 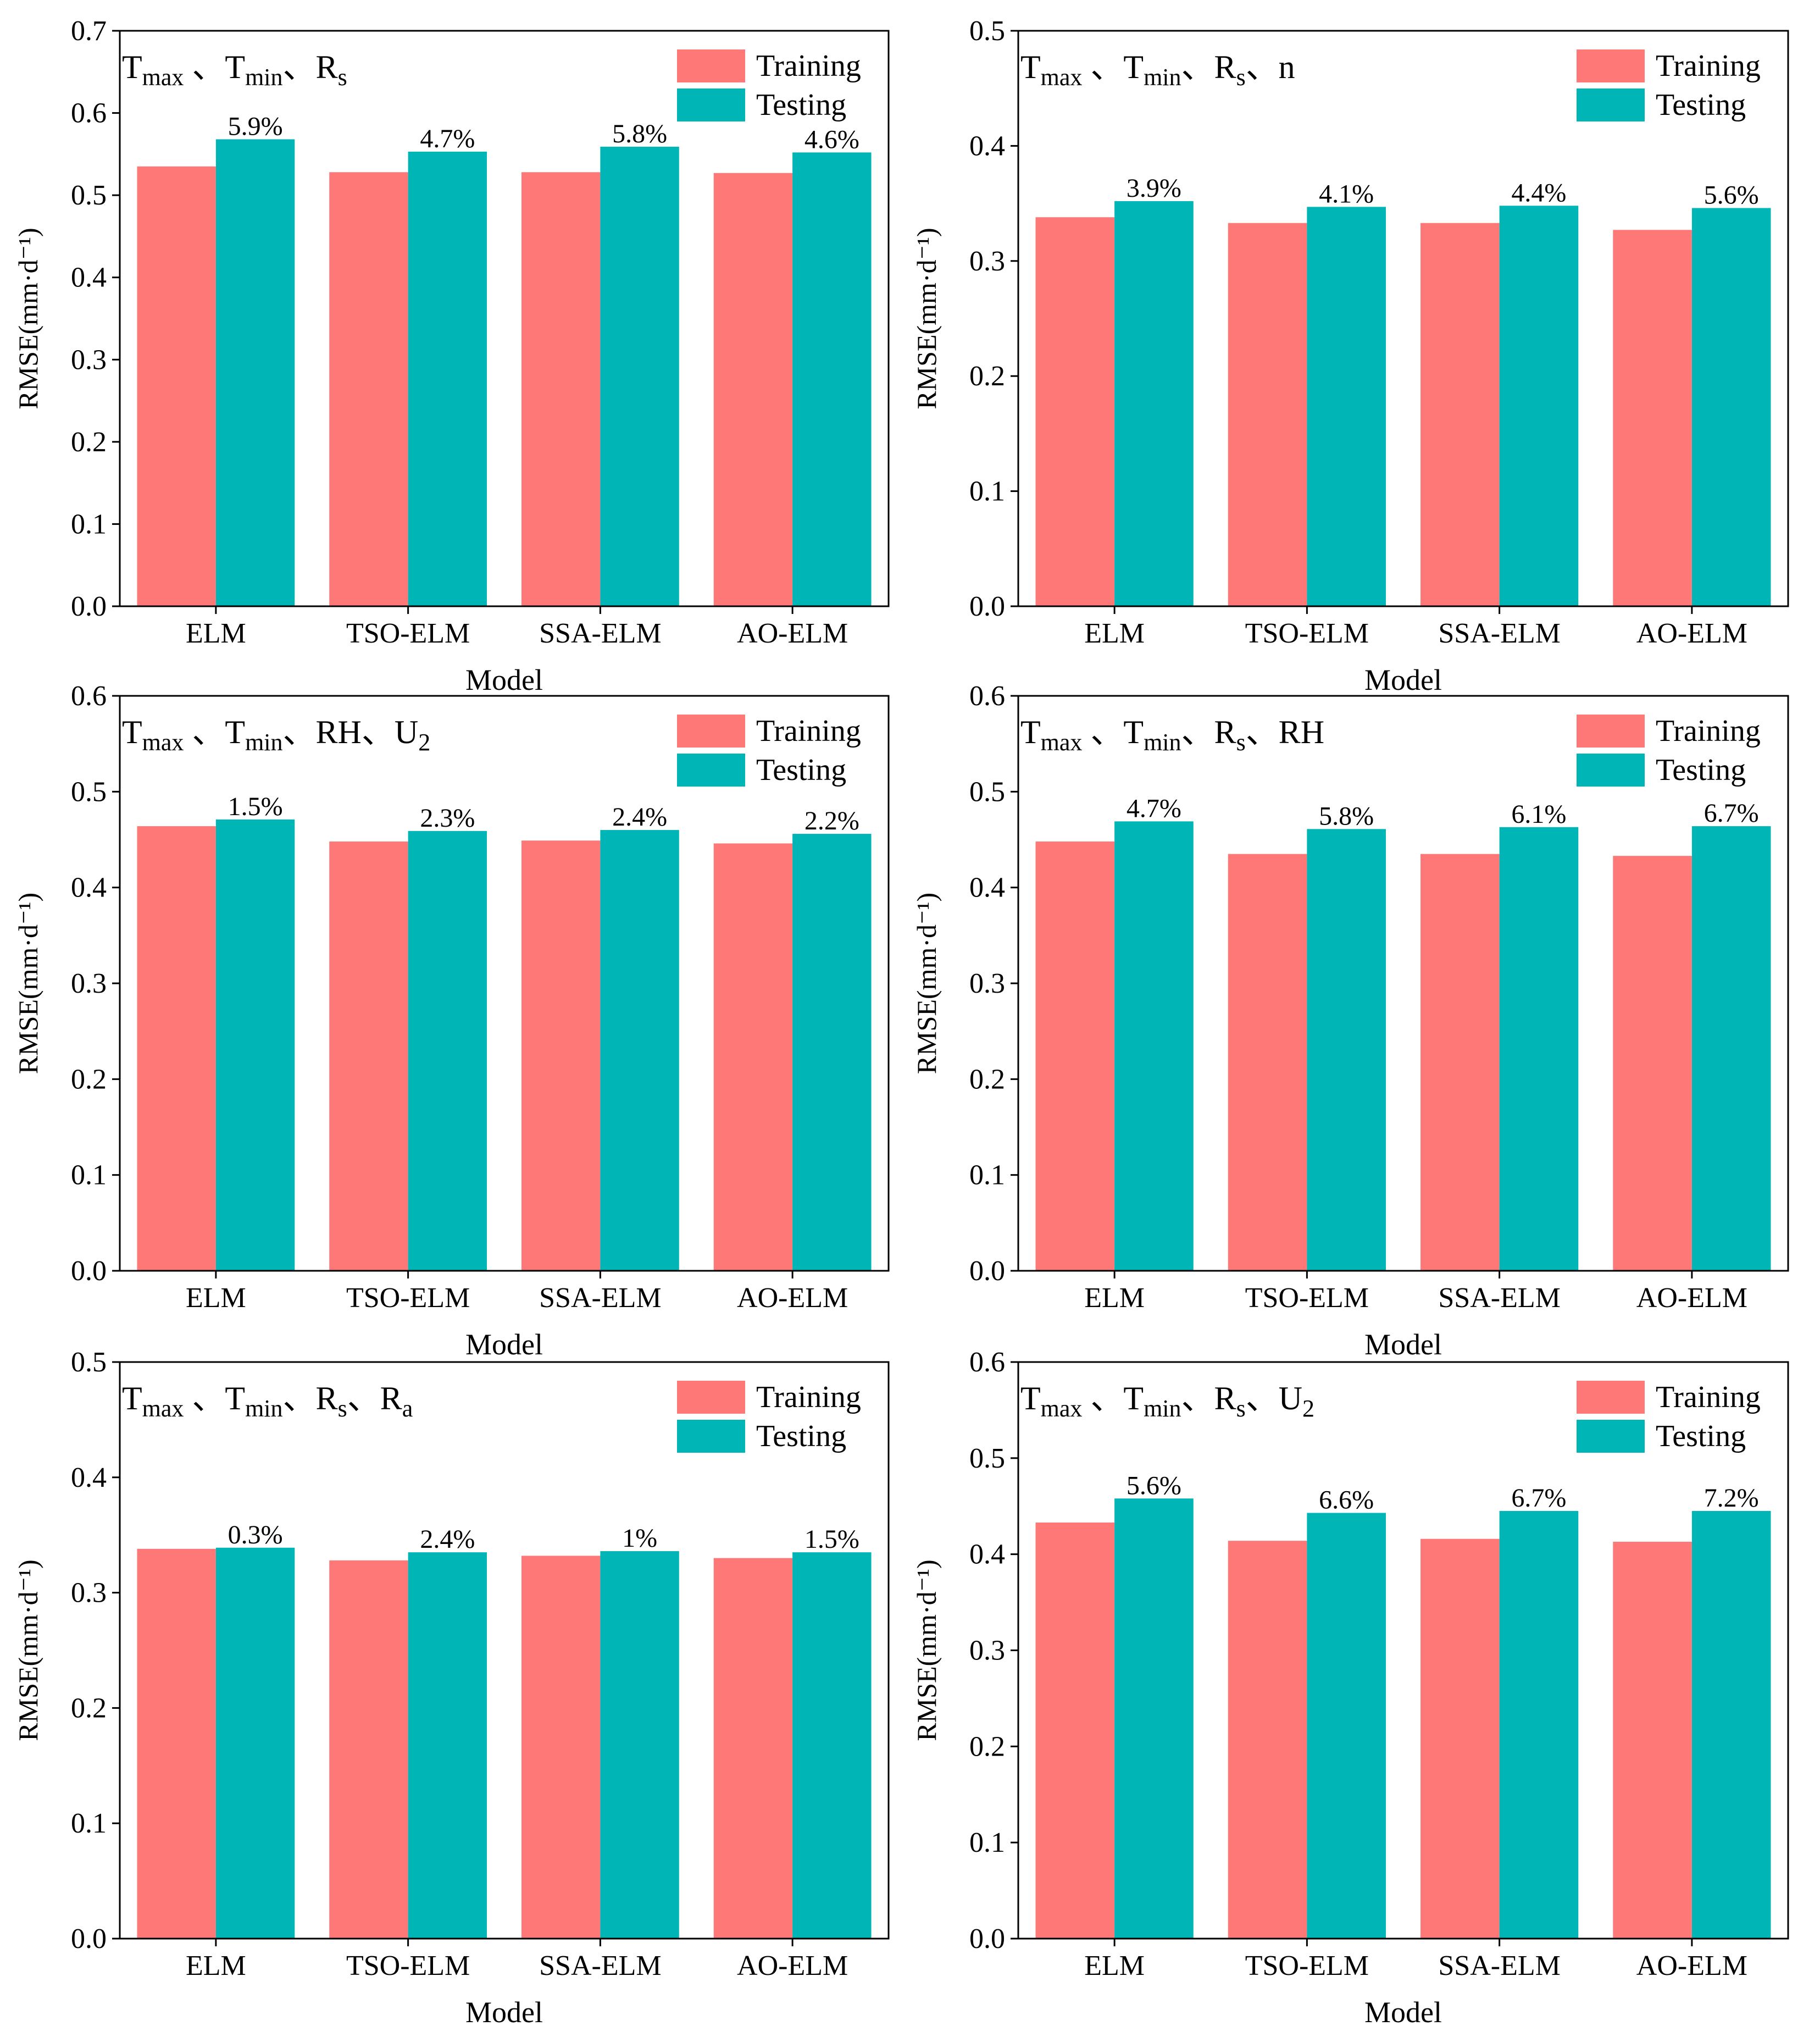 I want to click on title-subscript: min, so click(x=263, y=77).